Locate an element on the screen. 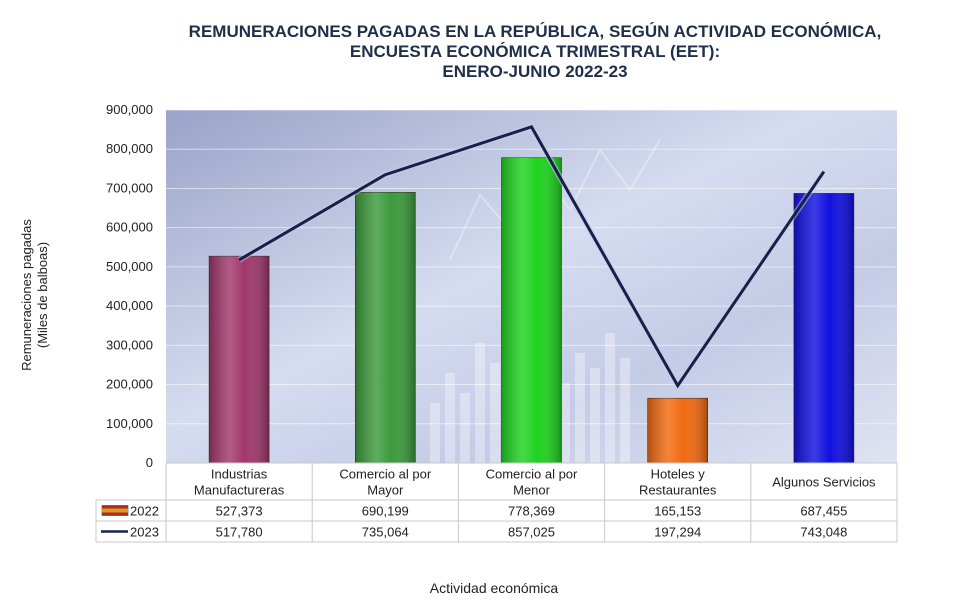  y-tick-label: 400,000 is located at coordinates (129, 305).